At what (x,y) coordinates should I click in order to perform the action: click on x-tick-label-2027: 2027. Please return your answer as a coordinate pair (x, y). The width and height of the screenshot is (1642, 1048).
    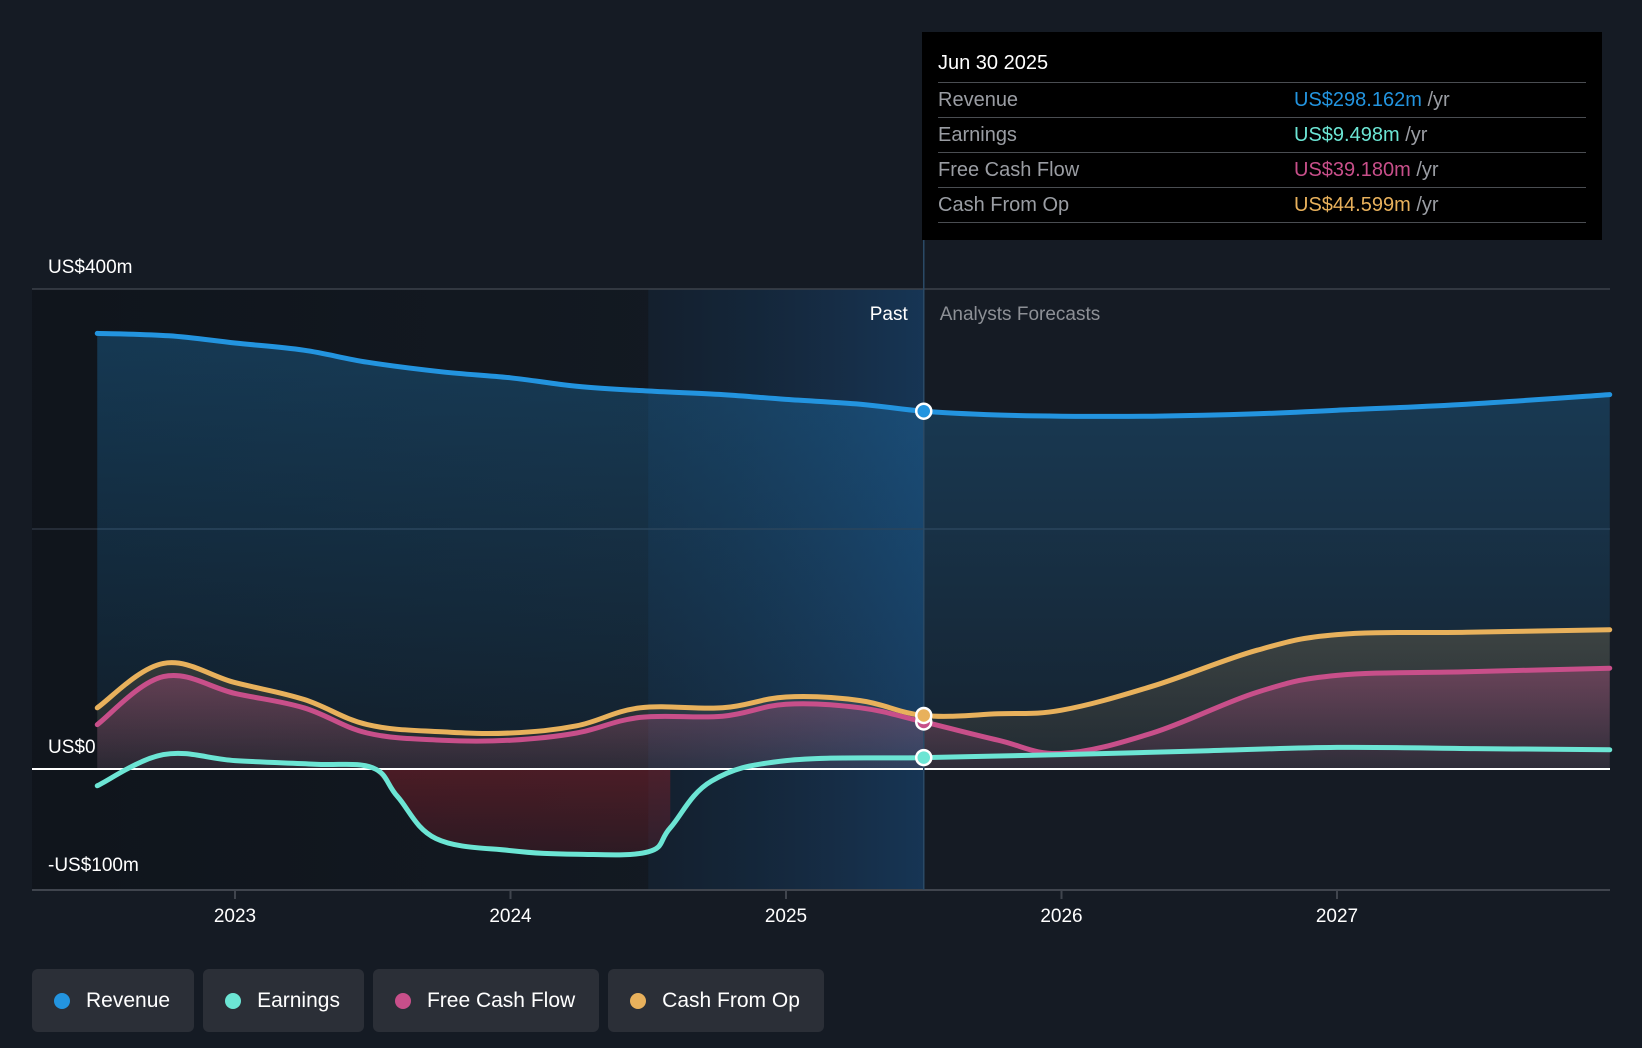
    Looking at the image, I should click on (1337, 916).